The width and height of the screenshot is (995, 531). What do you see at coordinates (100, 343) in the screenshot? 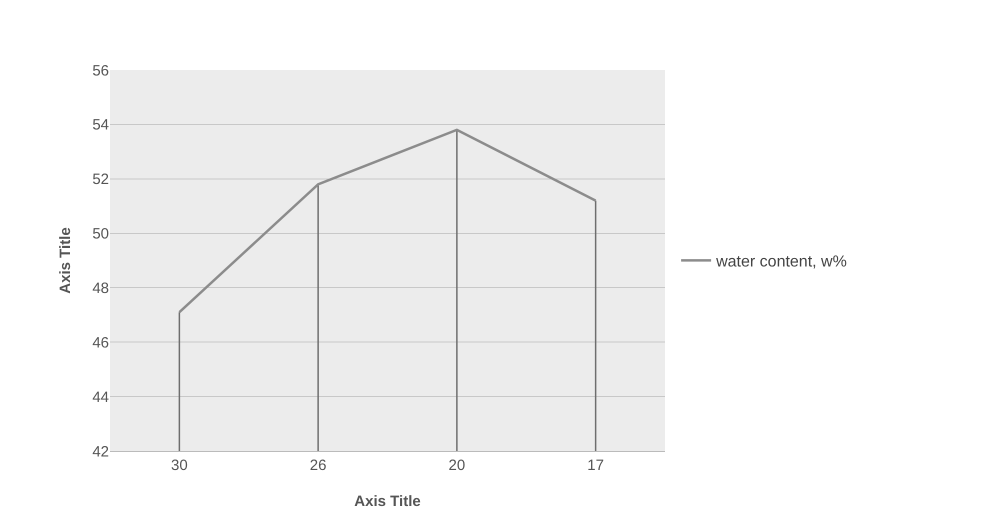
I see `y-tick-label: 46` at bounding box center [100, 343].